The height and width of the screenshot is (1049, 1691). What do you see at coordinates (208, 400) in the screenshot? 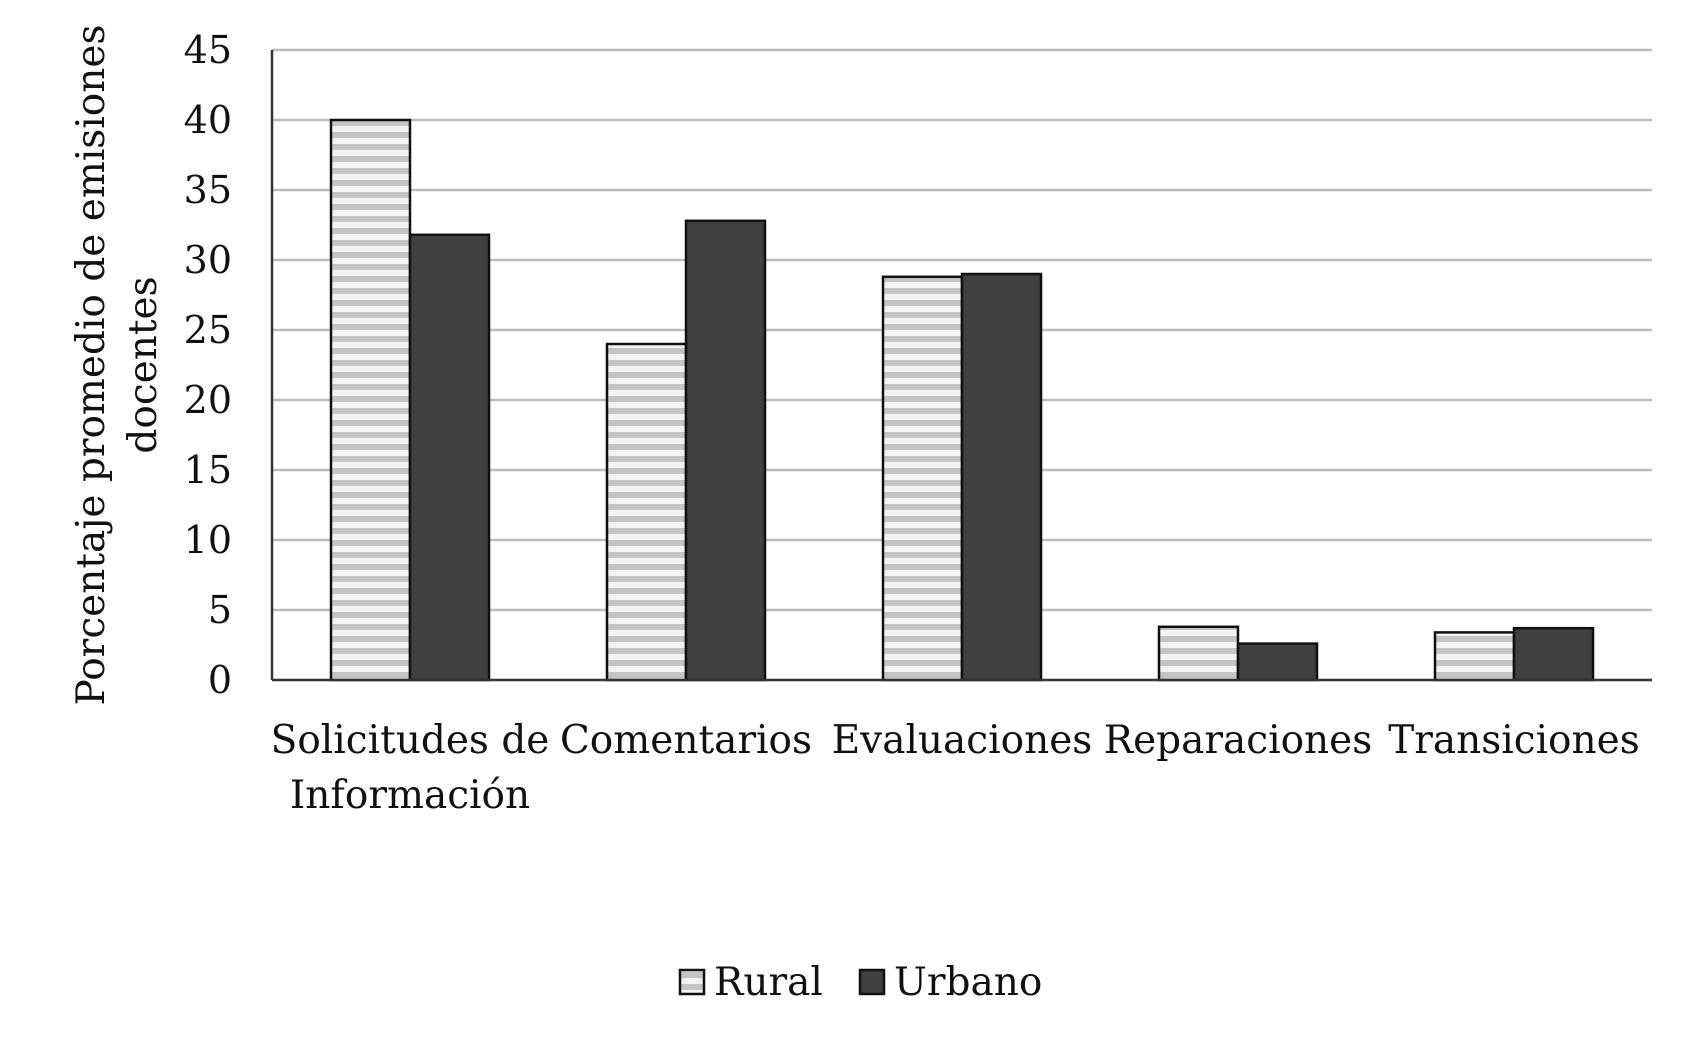
I see `y-tick-label: 20` at bounding box center [208, 400].